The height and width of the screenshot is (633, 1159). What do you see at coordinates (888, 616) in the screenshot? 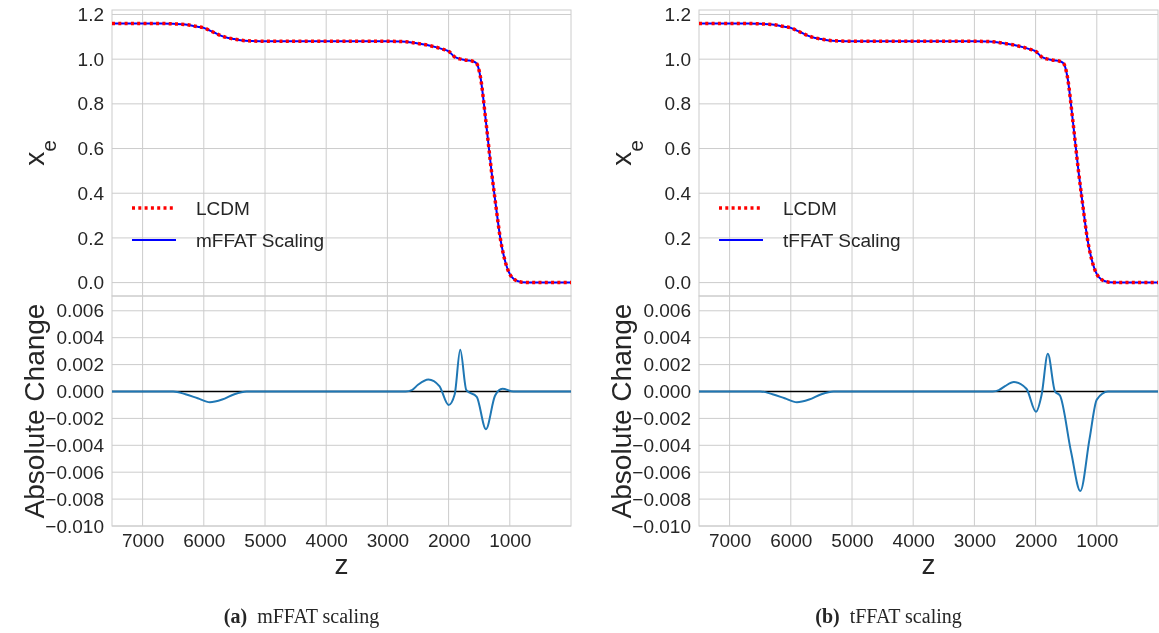
I see `text: (b) tFFAT scaling` at bounding box center [888, 616].